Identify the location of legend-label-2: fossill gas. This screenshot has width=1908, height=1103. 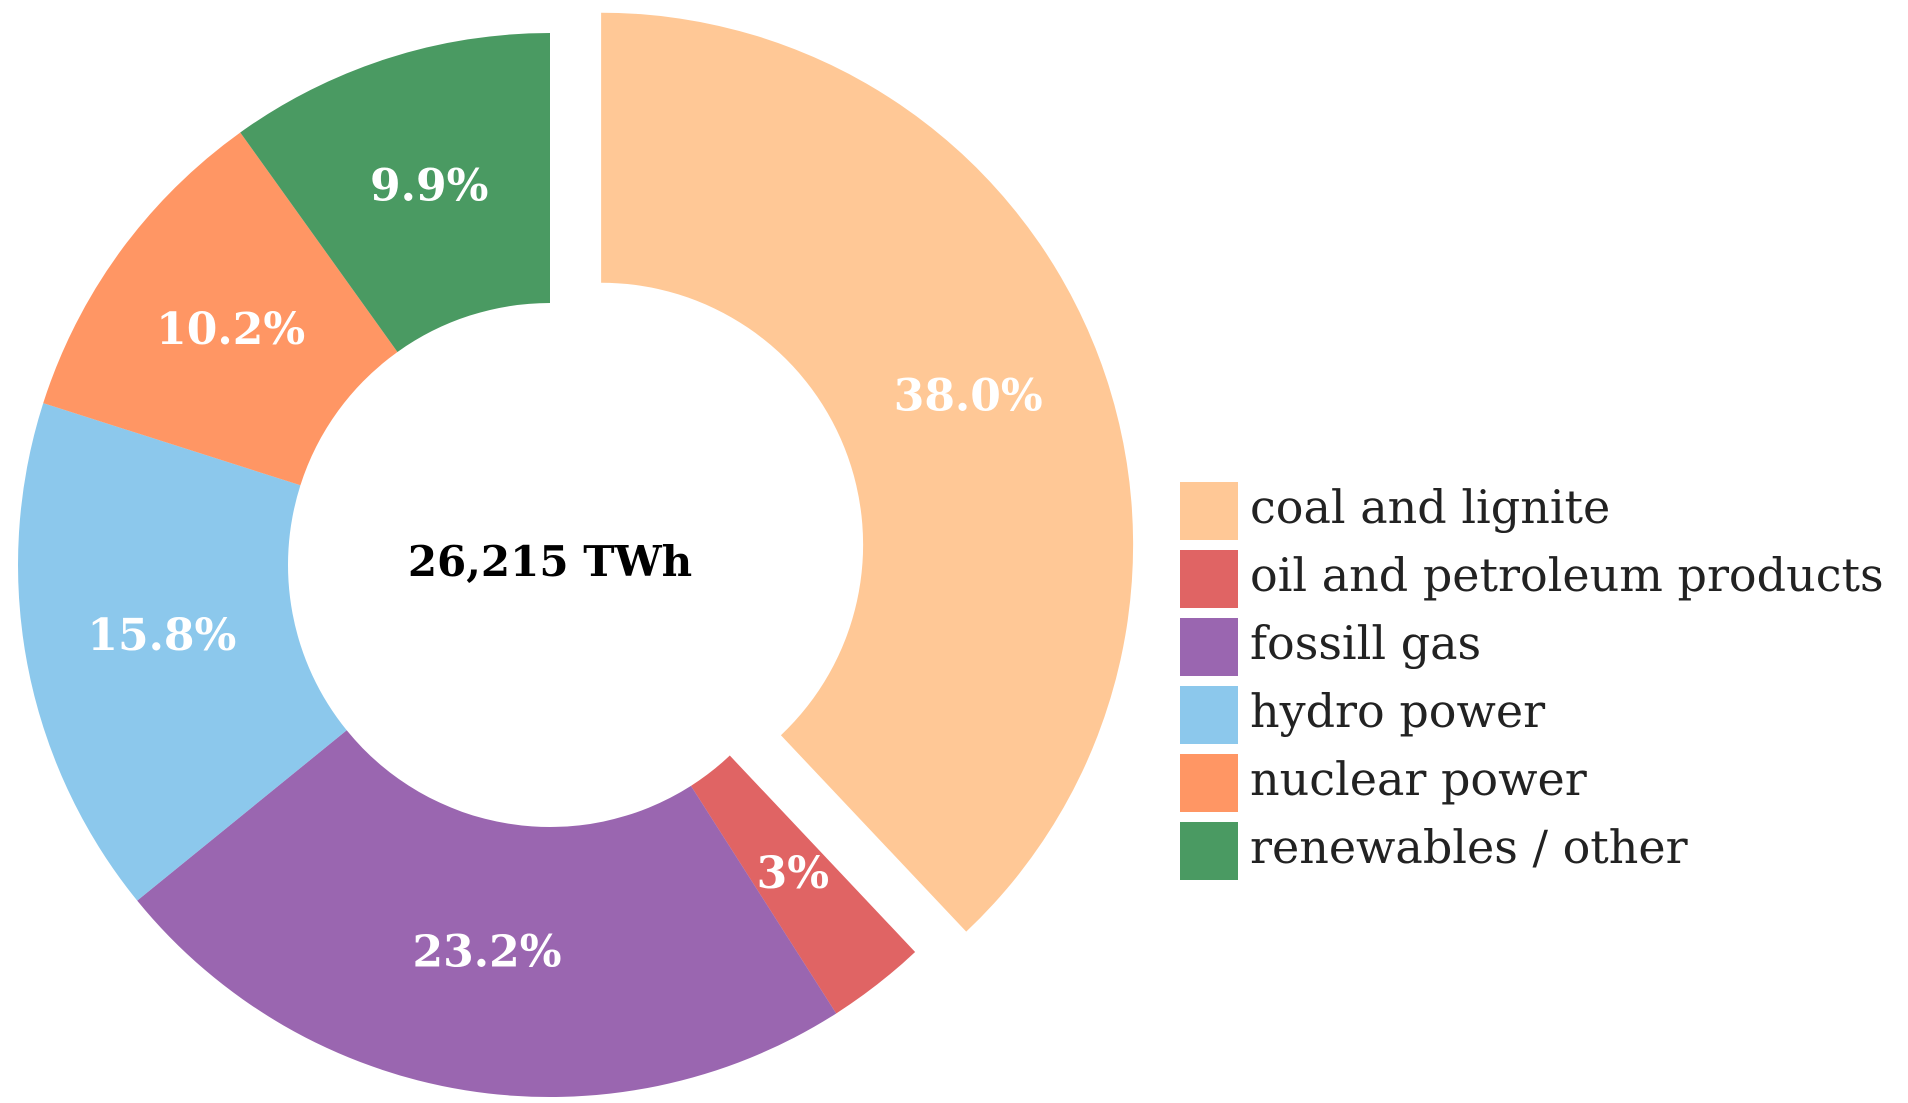
(1365, 643).